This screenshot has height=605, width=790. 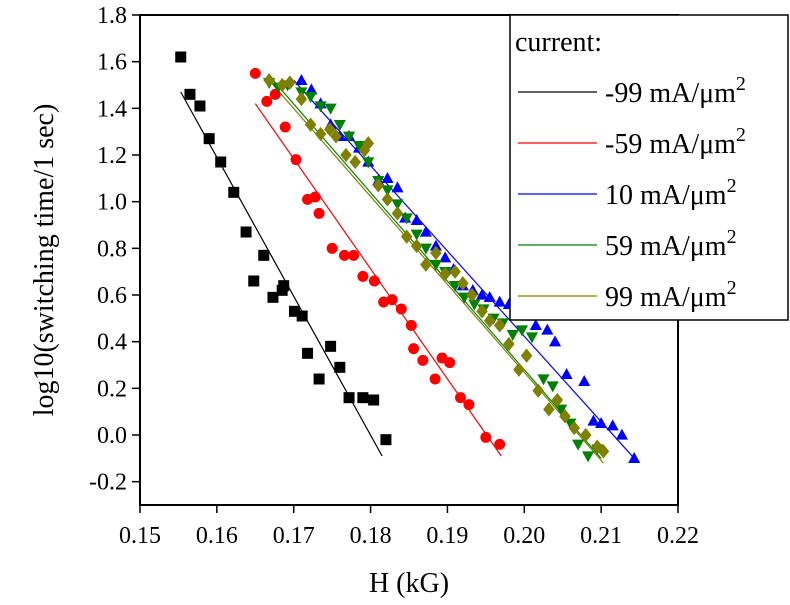 What do you see at coordinates (601, 536) in the screenshot?
I see `x-tick-label: 0.21` at bounding box center [601, 536].